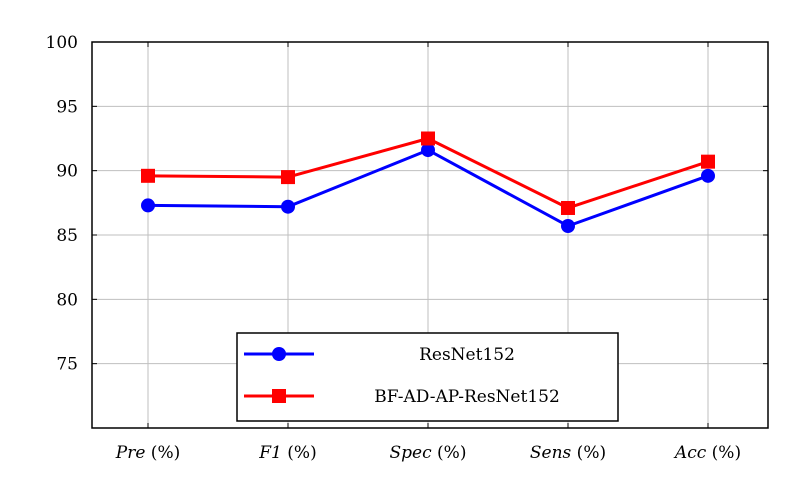  What do you see at coordinates (287, 453) in the screenshot?
I see `x-tick-label: F1 (%)` at bounding box center [287, 453].